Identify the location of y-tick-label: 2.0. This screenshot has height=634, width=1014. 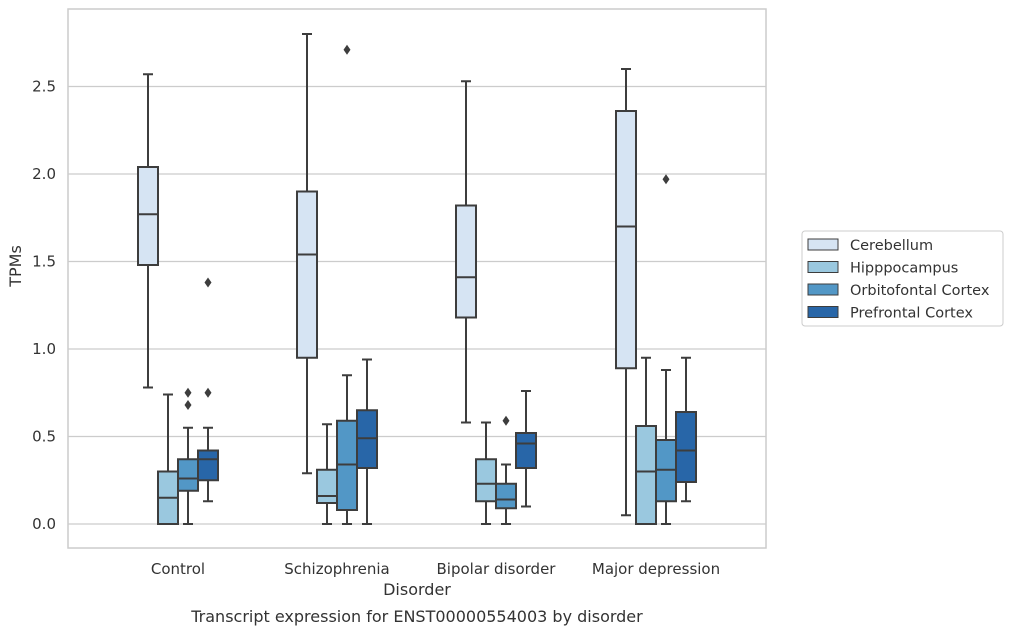
(44, 174).